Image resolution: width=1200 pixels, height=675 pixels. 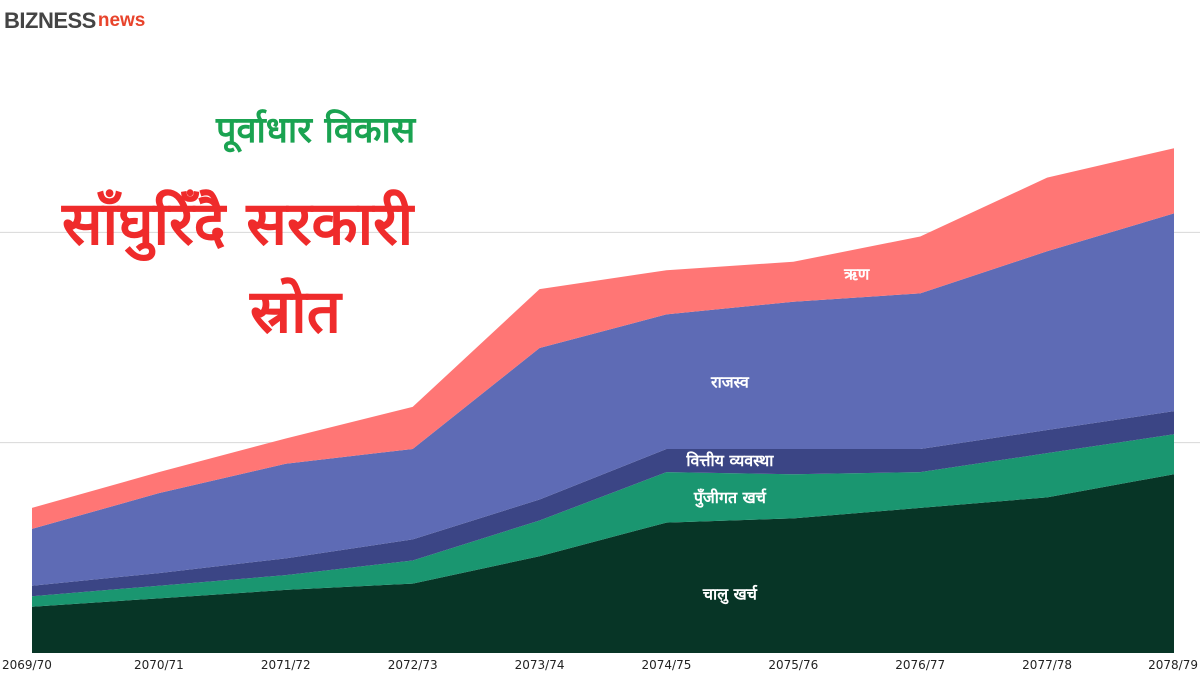 What do you see at coordinates (121, 20) in the screenshot?
I see `logo-sub-text: news` at bounding box center [121, 20].